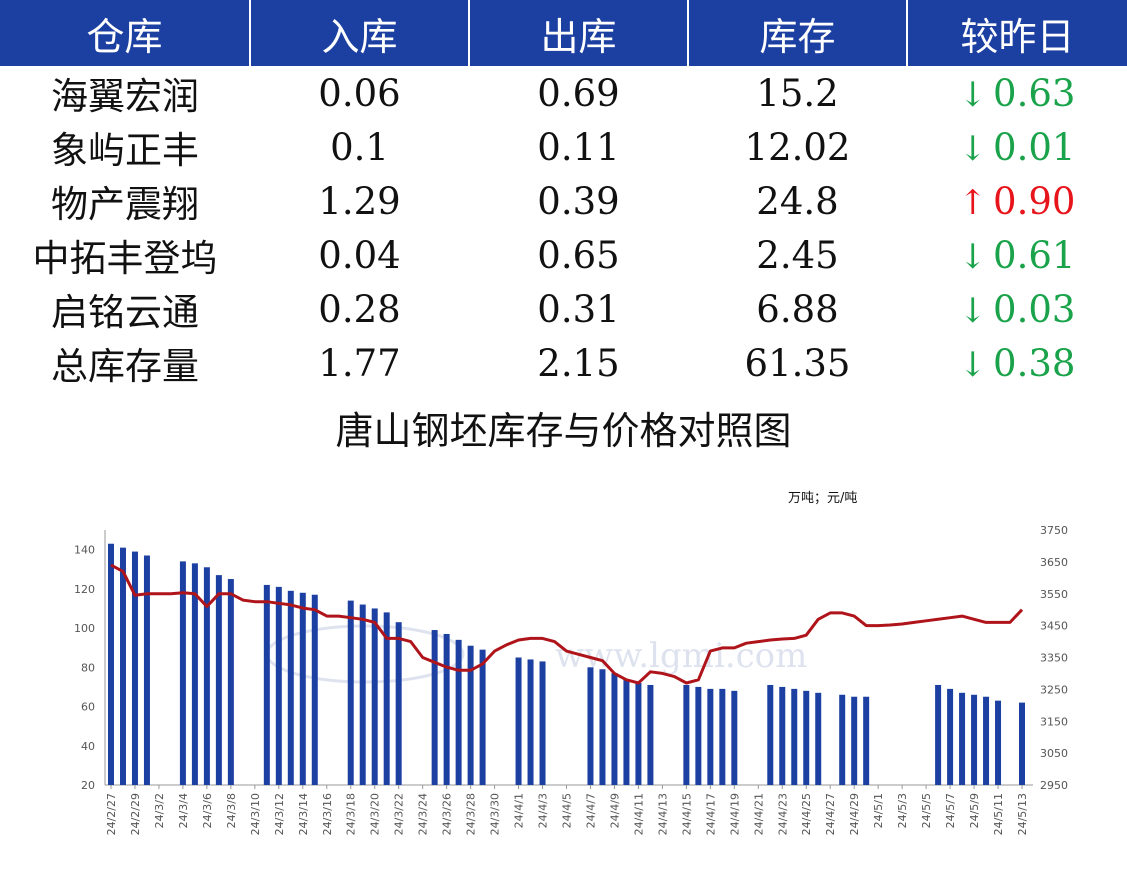 This screenshot has height=888, width=1127. What do you see at coordinates (125, 204) in the screenshot?
I see `warehouse-name: 物产震翔` at bounding box center [125, 204].